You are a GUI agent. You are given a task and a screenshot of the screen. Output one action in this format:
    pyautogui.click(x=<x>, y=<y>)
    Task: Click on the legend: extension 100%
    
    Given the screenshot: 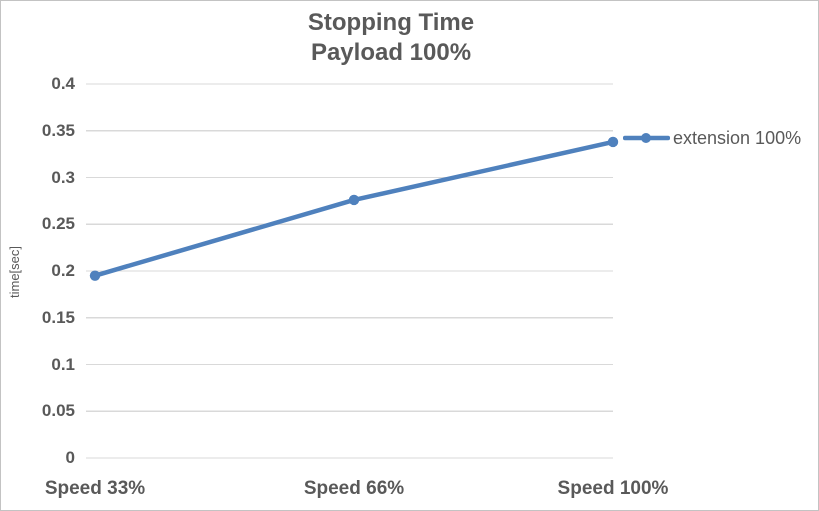 What is the action you would take?
    pyautogui.click(x=712, y=138)
    